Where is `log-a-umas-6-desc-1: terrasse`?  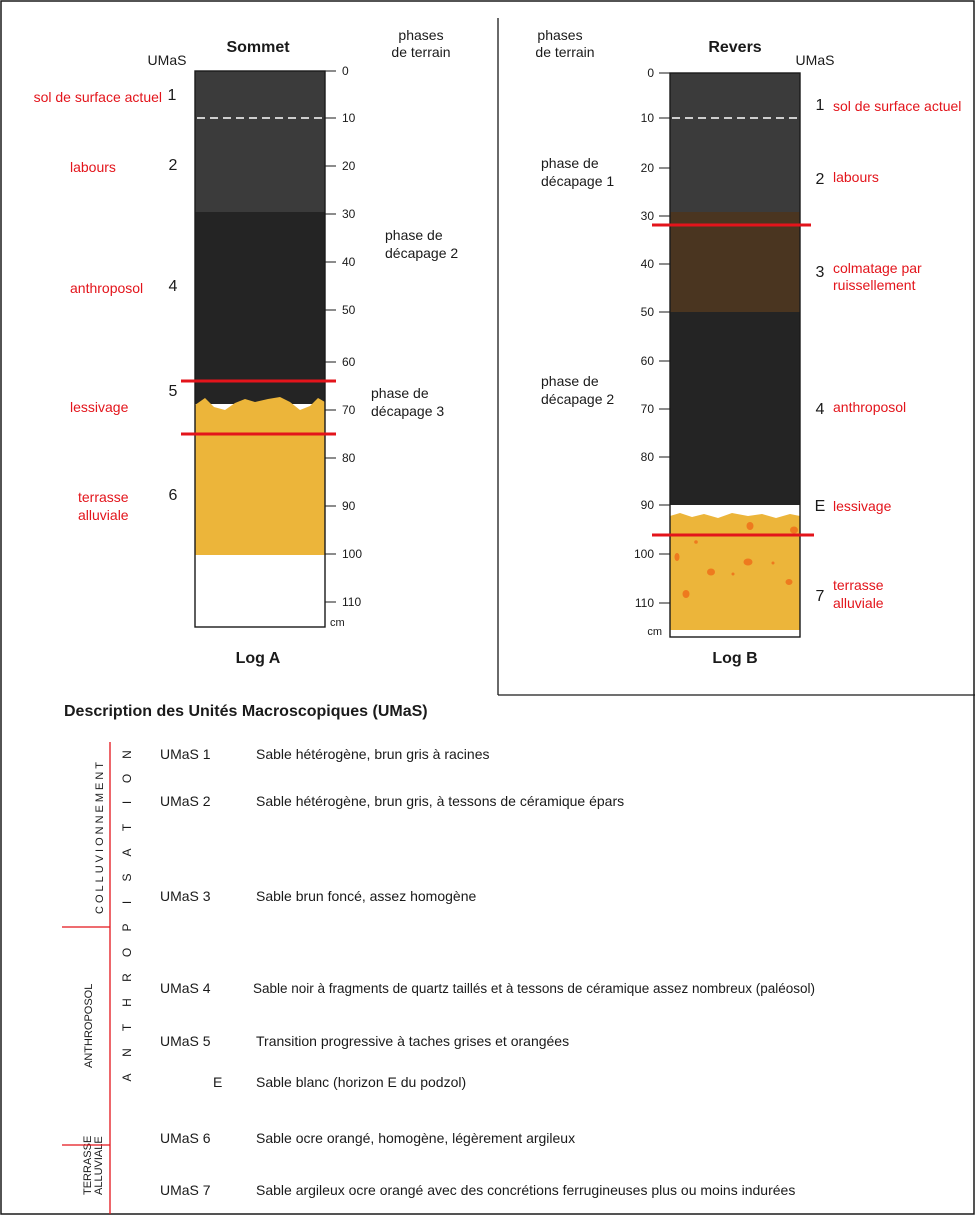 log-a-umas-6-desc-1: terrasse is located at coordinates (103, 497).